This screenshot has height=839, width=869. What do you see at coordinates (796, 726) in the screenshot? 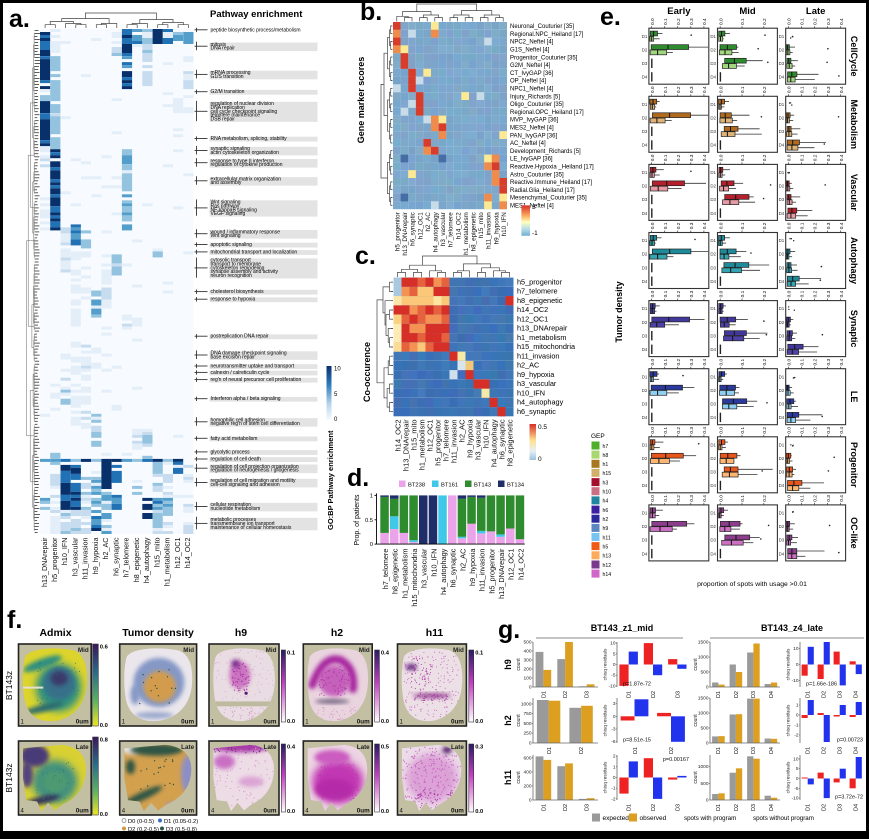
I see `svg-text: -1` at bounding box center [796, 726].